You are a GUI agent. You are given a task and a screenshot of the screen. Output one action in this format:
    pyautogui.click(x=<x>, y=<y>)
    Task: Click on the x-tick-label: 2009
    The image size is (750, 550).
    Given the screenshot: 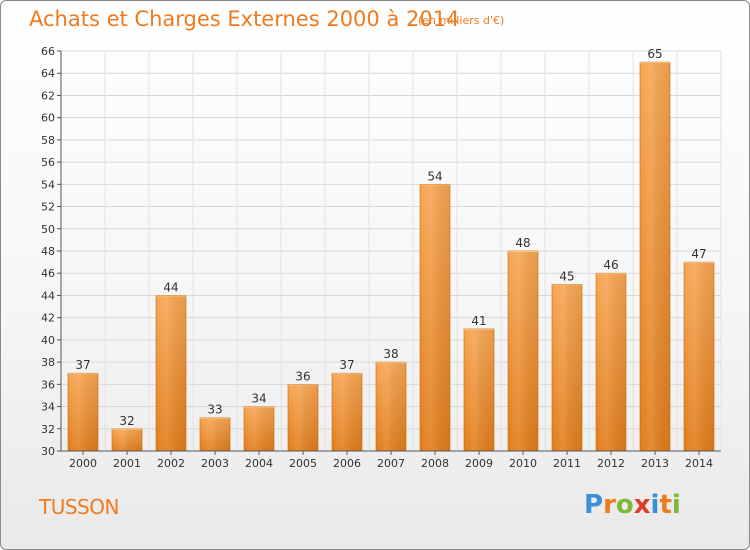 What is the action you would take?
    pyautogui.click(x=479, y=463)
    